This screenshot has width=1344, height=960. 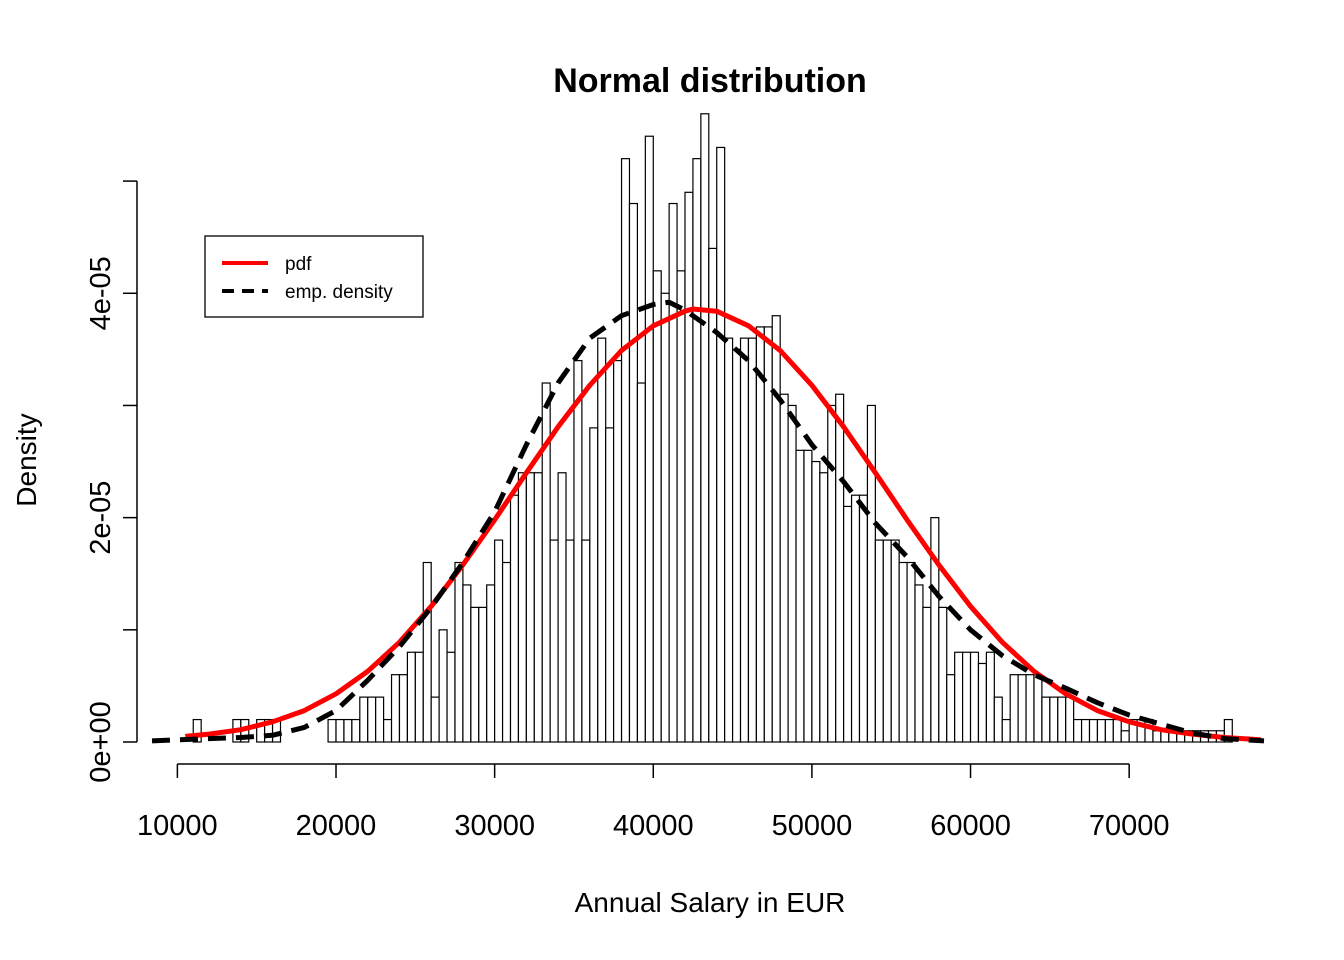 What do you see at coordinates (101, 741) in the screenshot?
I see `y-tick-label: 0e+00` at bounding box center [101, 741].